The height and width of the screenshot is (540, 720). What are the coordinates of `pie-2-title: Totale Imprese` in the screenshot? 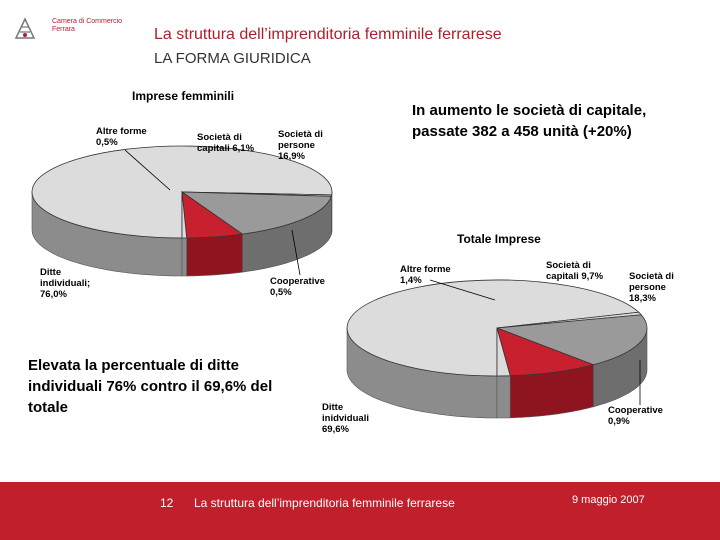 It's located at (499, 239).